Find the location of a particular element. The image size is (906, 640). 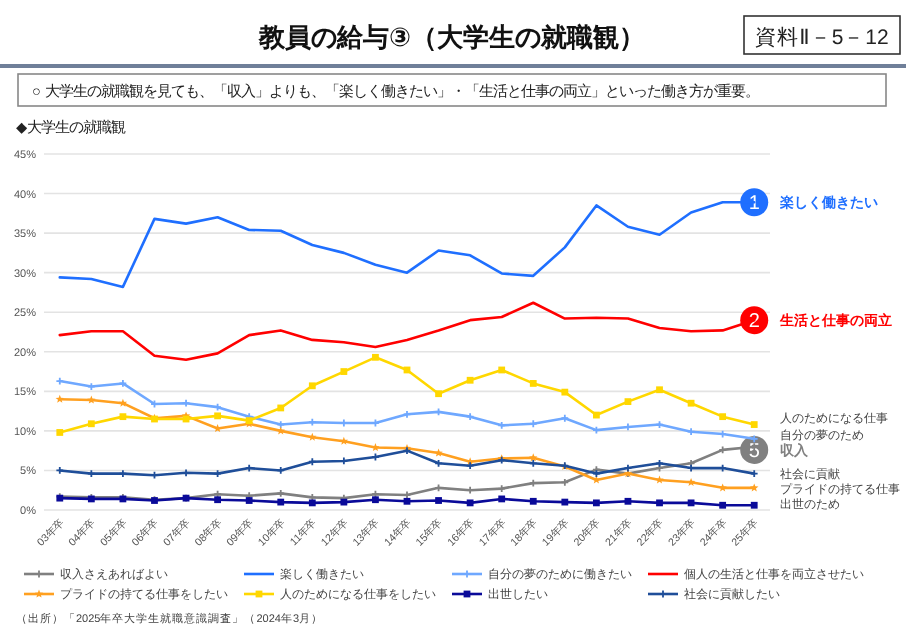

chart-title: 教員の給与③（大学生の就職観） is located at coordinates (451, 37).